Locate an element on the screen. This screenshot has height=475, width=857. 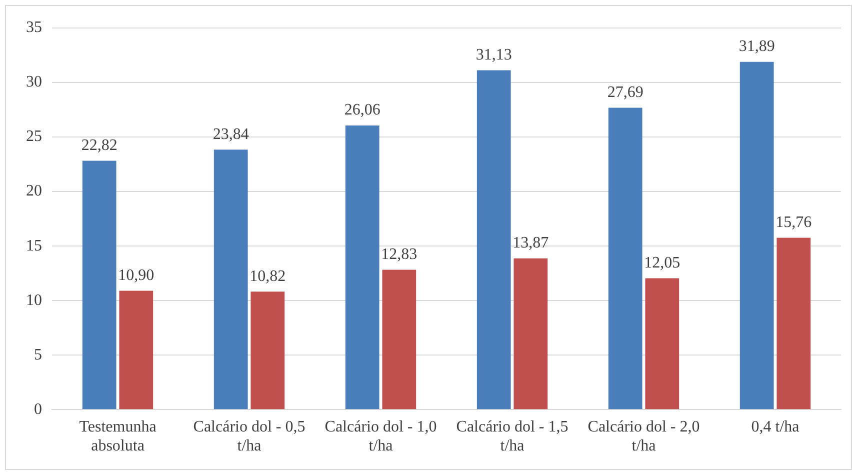
x-tick-label: Testemunha absoluta is located at coordinates (117, 436).